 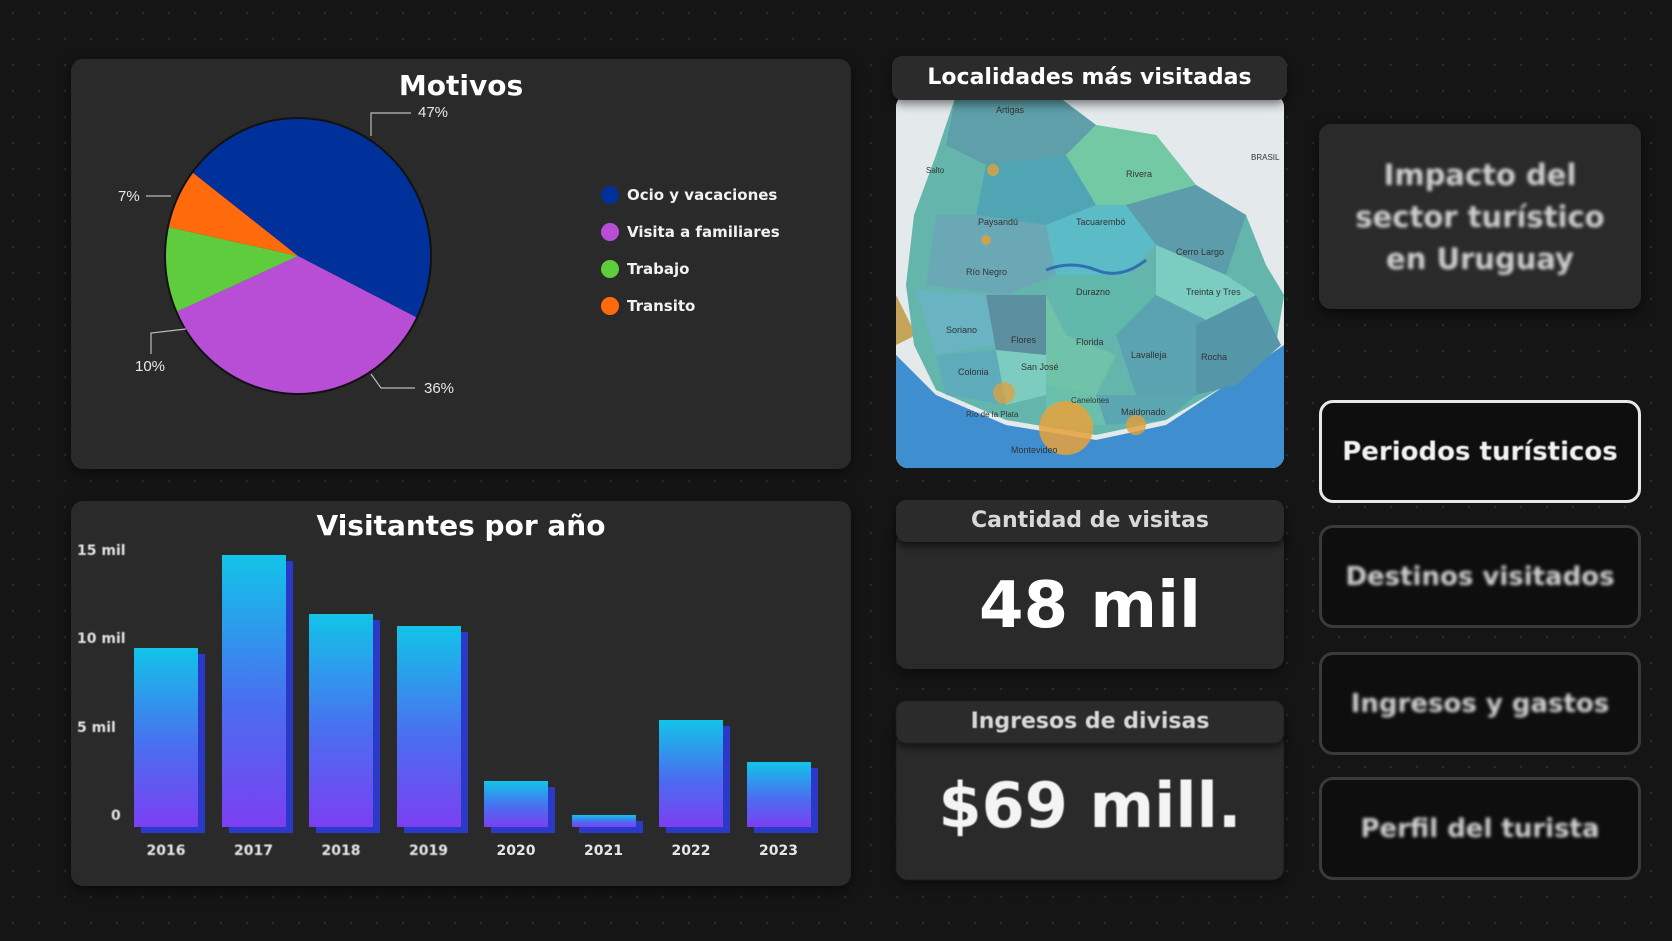 What do you see at coordinates (253, 851) in the screenshot?
I see `x-tick-2017: 2017` at bounding box center [253, 851].